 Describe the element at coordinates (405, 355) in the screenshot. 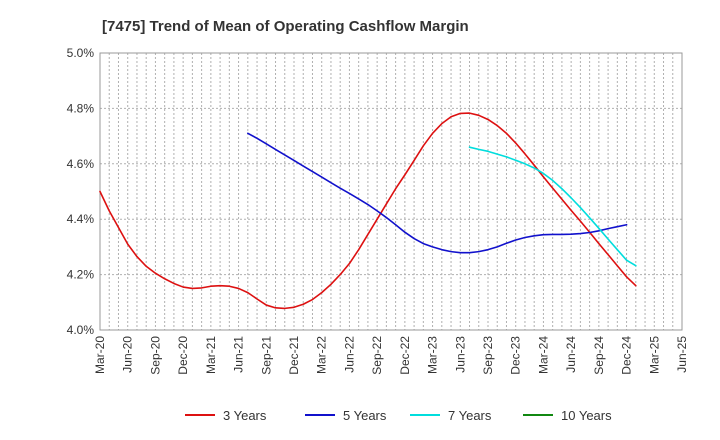

I see `x-tick-label: Dec-22` at that location.